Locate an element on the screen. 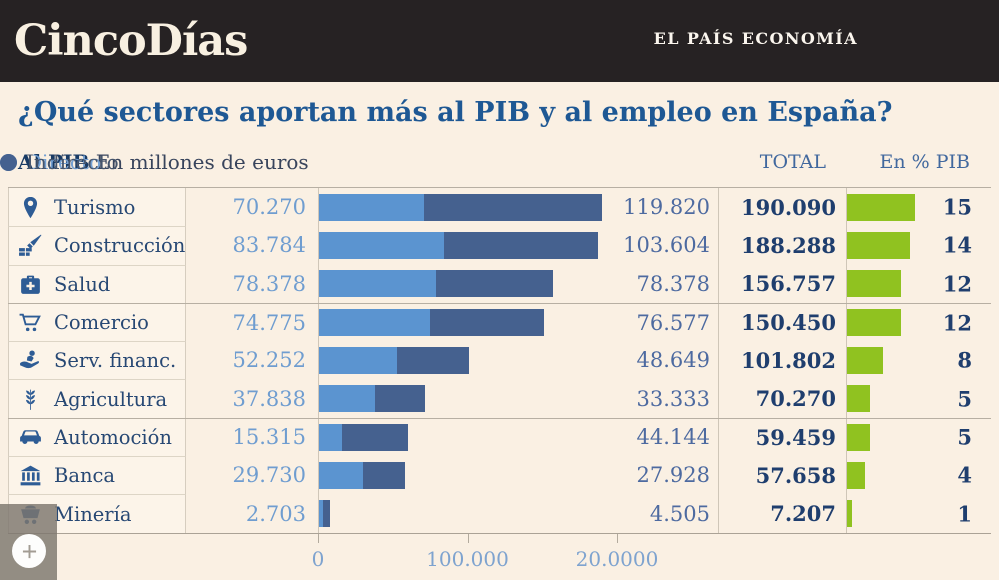  zoom-overlay is located at coordinates (28, 542).